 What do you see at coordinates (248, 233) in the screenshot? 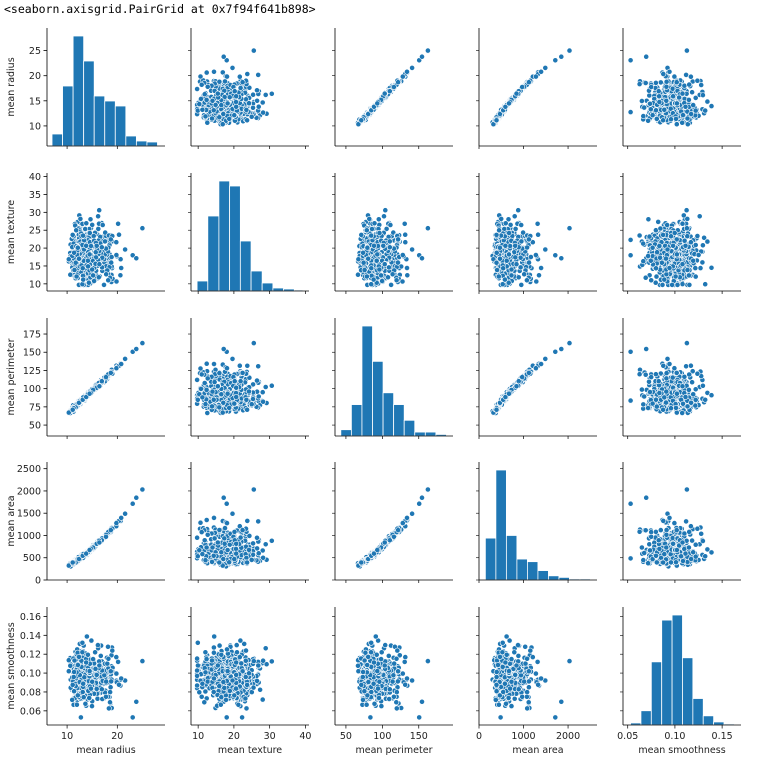
I see `panel-mean-texture-vs-mean-texture` at bounding box center [248, 233].